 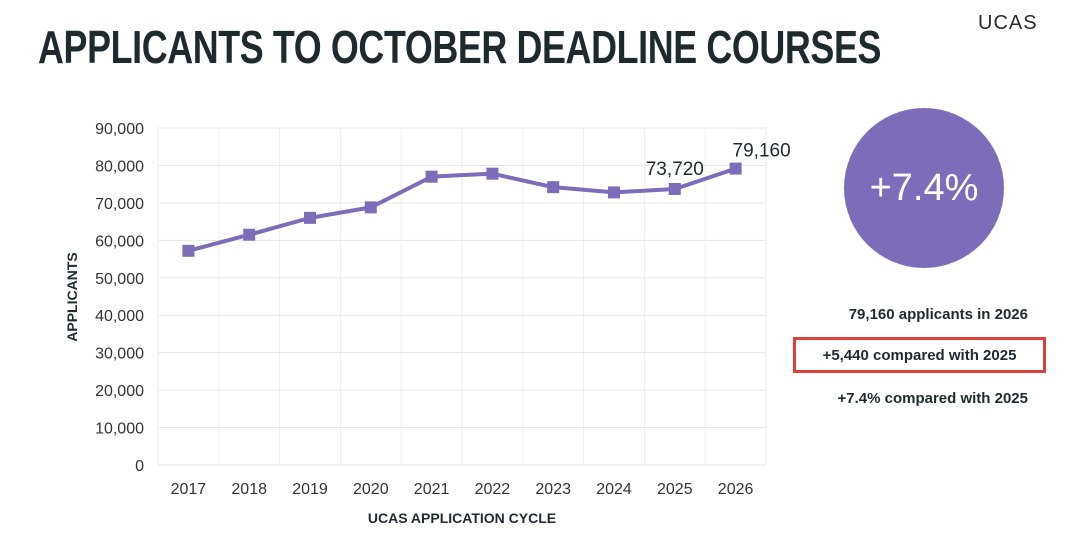 I want to click on x-tick-label: 2022, so click(x=493, y=489).